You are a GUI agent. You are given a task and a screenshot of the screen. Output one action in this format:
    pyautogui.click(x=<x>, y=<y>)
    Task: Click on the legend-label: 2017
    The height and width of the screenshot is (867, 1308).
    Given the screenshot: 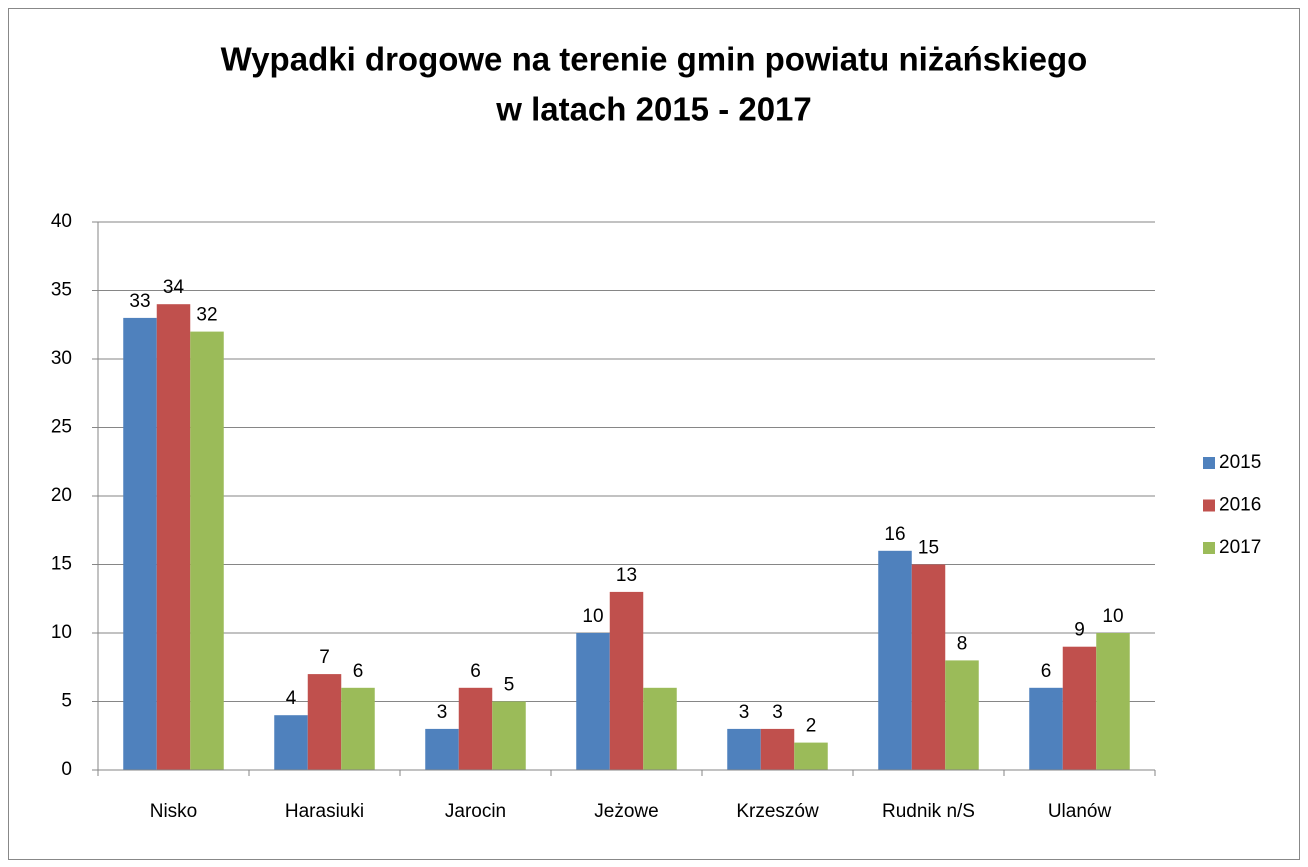 What is the action you would take?
    pyautogui.click(x=1240, y=547)
    